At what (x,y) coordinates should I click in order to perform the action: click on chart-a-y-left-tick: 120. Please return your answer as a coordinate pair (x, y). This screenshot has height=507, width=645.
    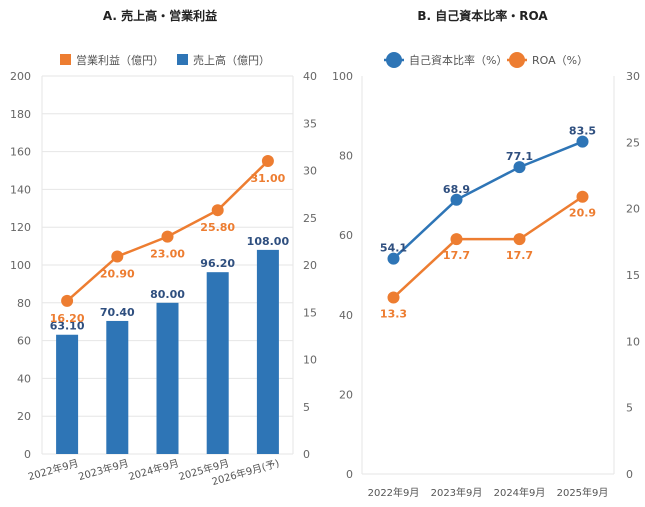
    Looking at the image, I should click on (20, 227).